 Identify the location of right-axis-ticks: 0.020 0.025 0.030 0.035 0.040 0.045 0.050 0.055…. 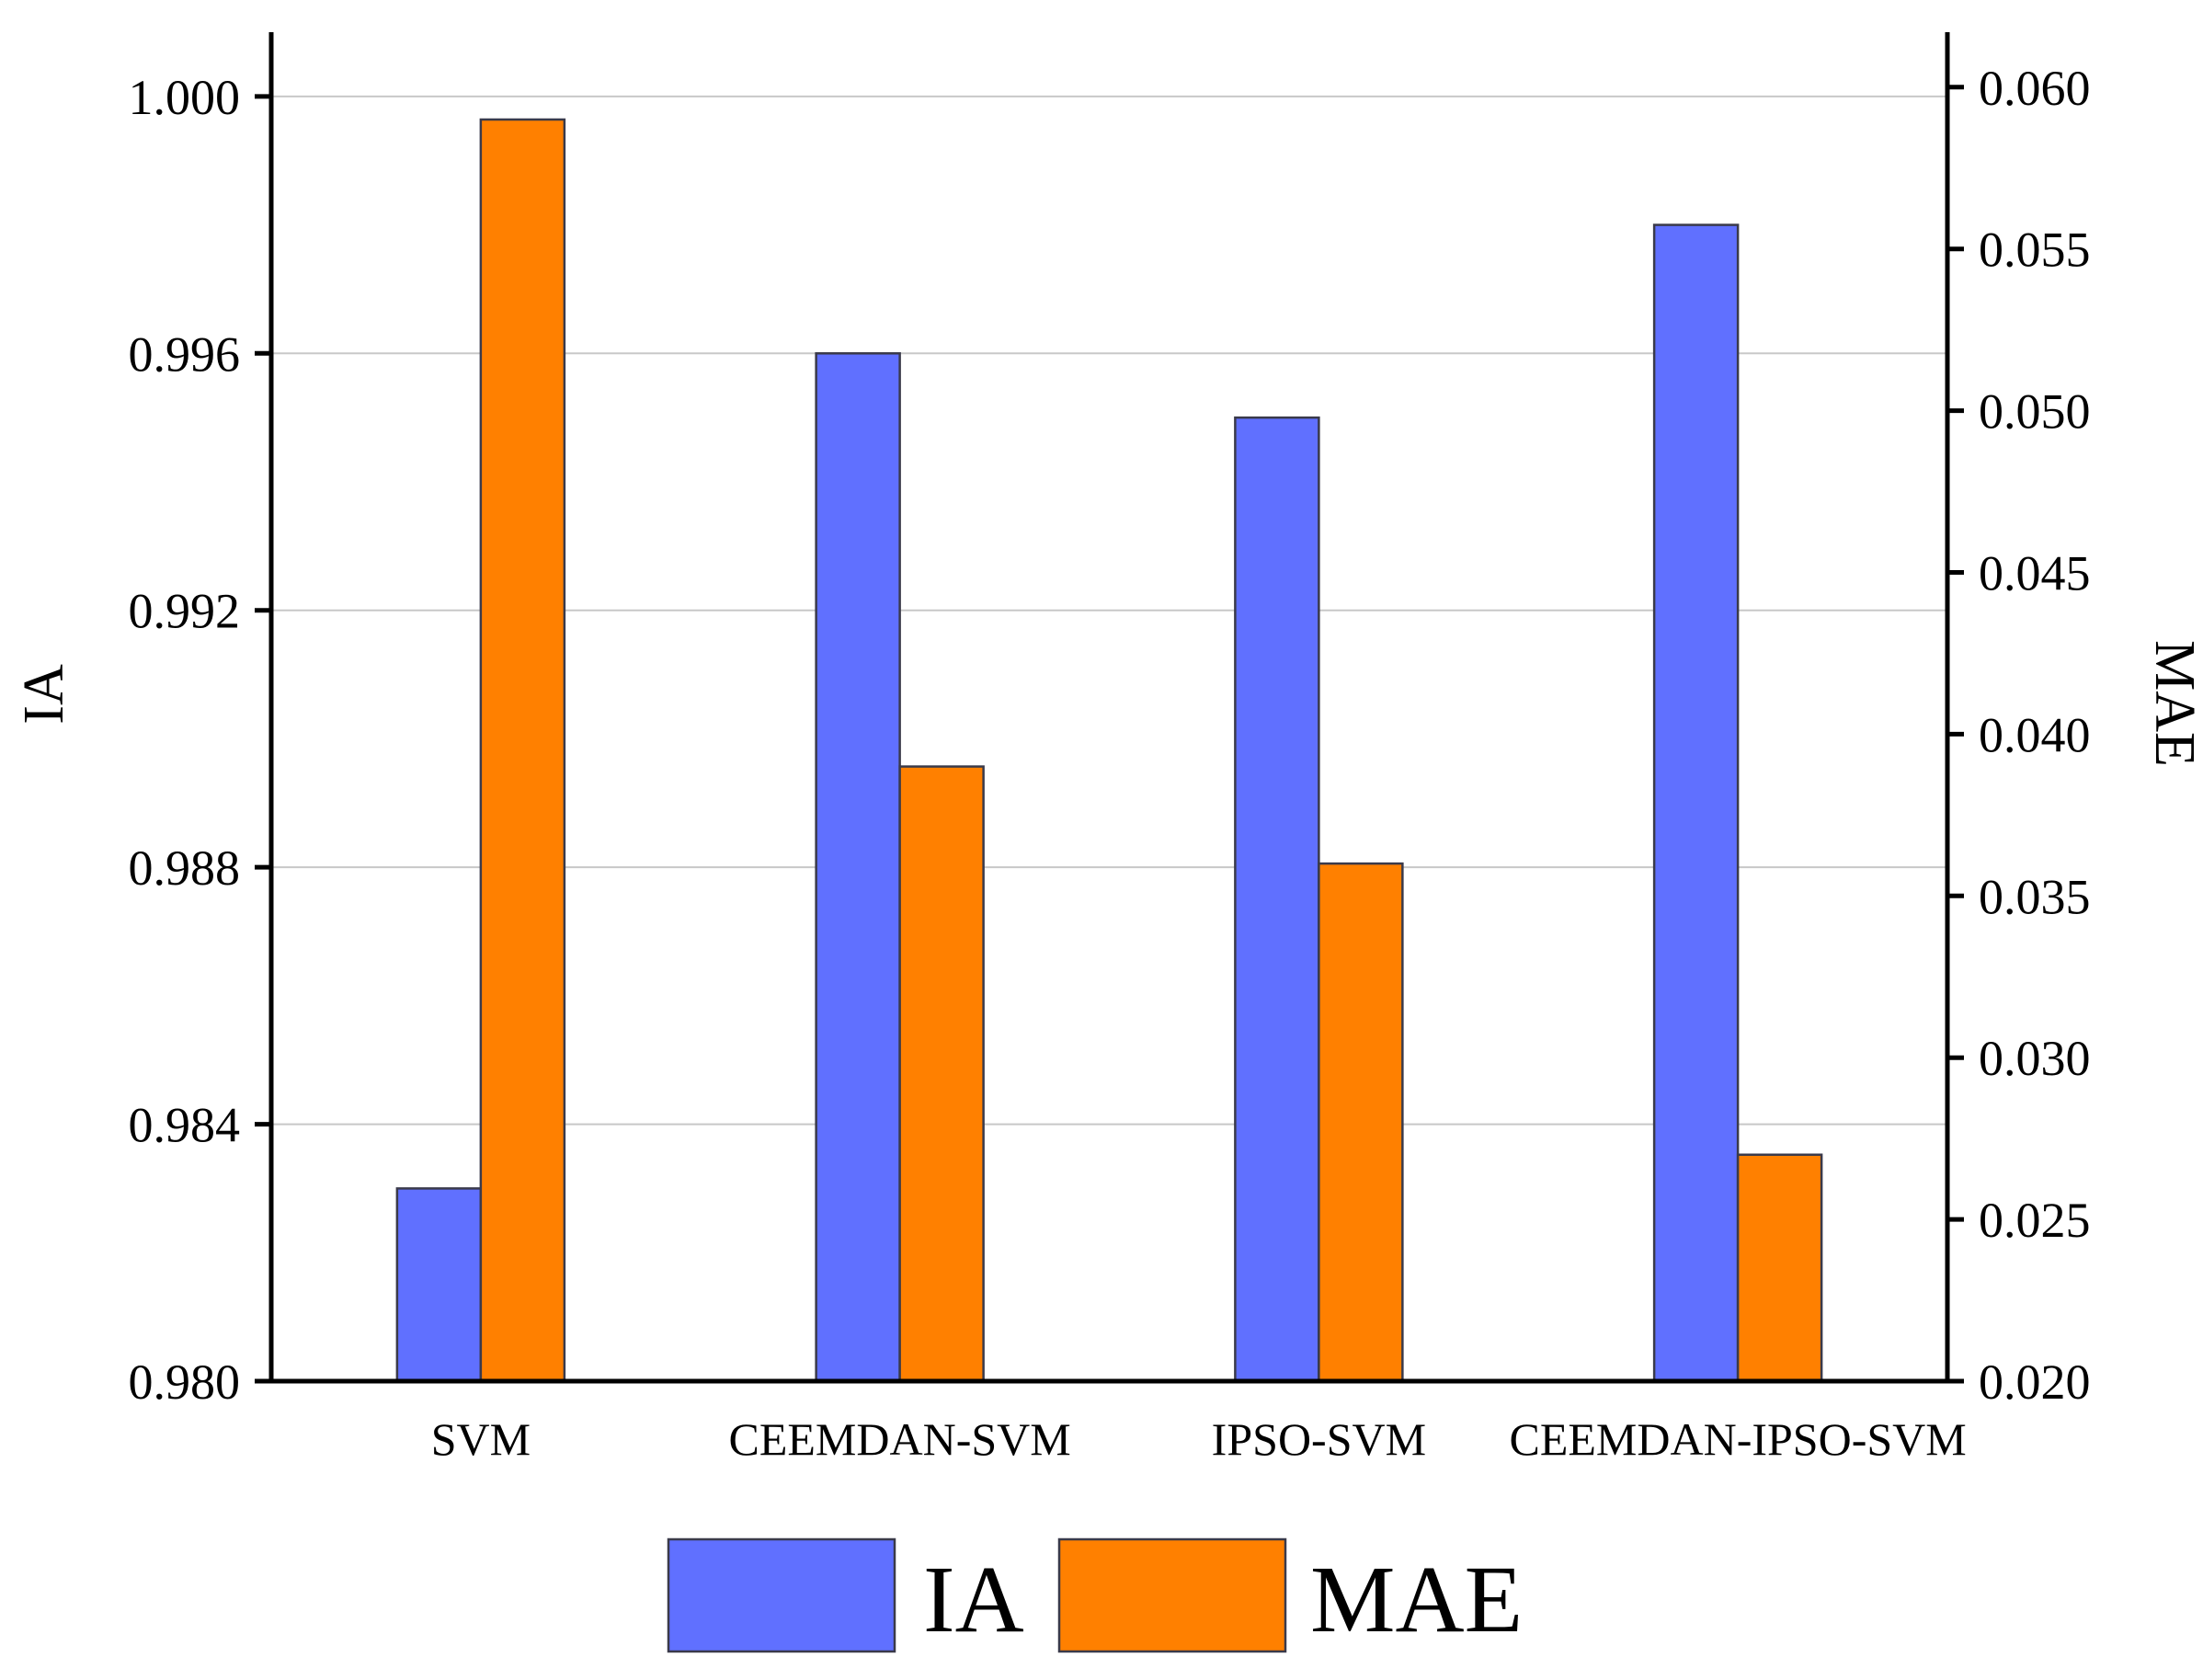
(2019, 735).